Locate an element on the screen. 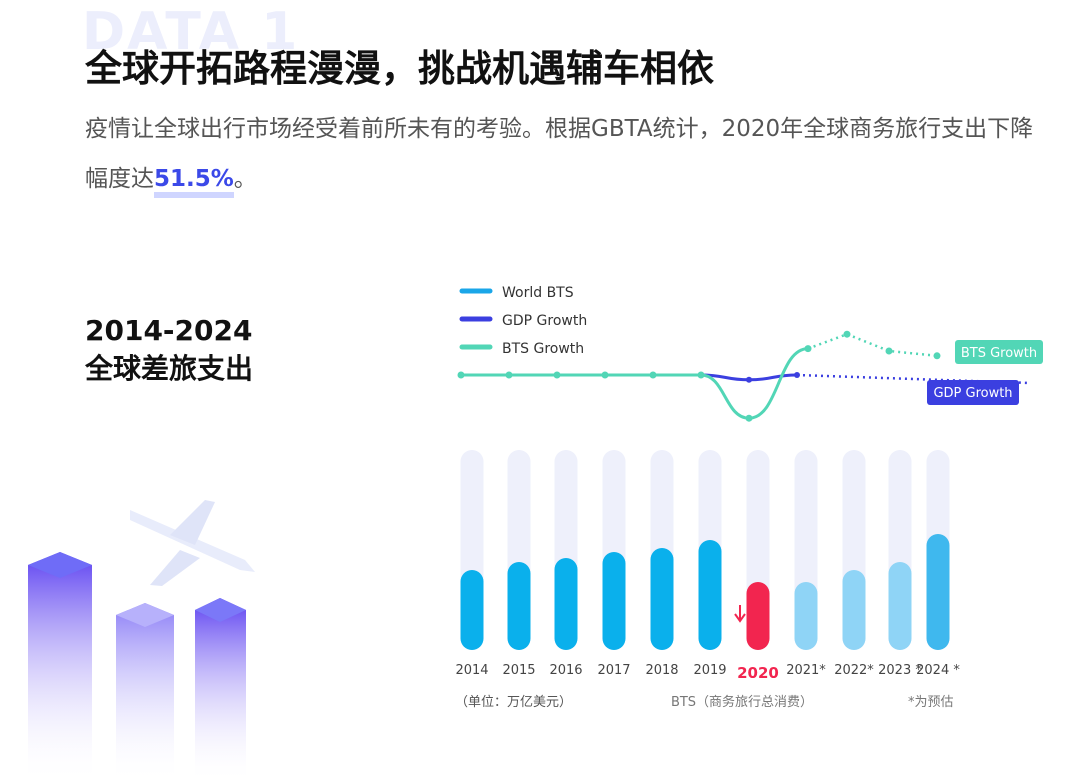 This screenshot has height=783, width=1080. bar-2018 is located at coordinates (662, 599).